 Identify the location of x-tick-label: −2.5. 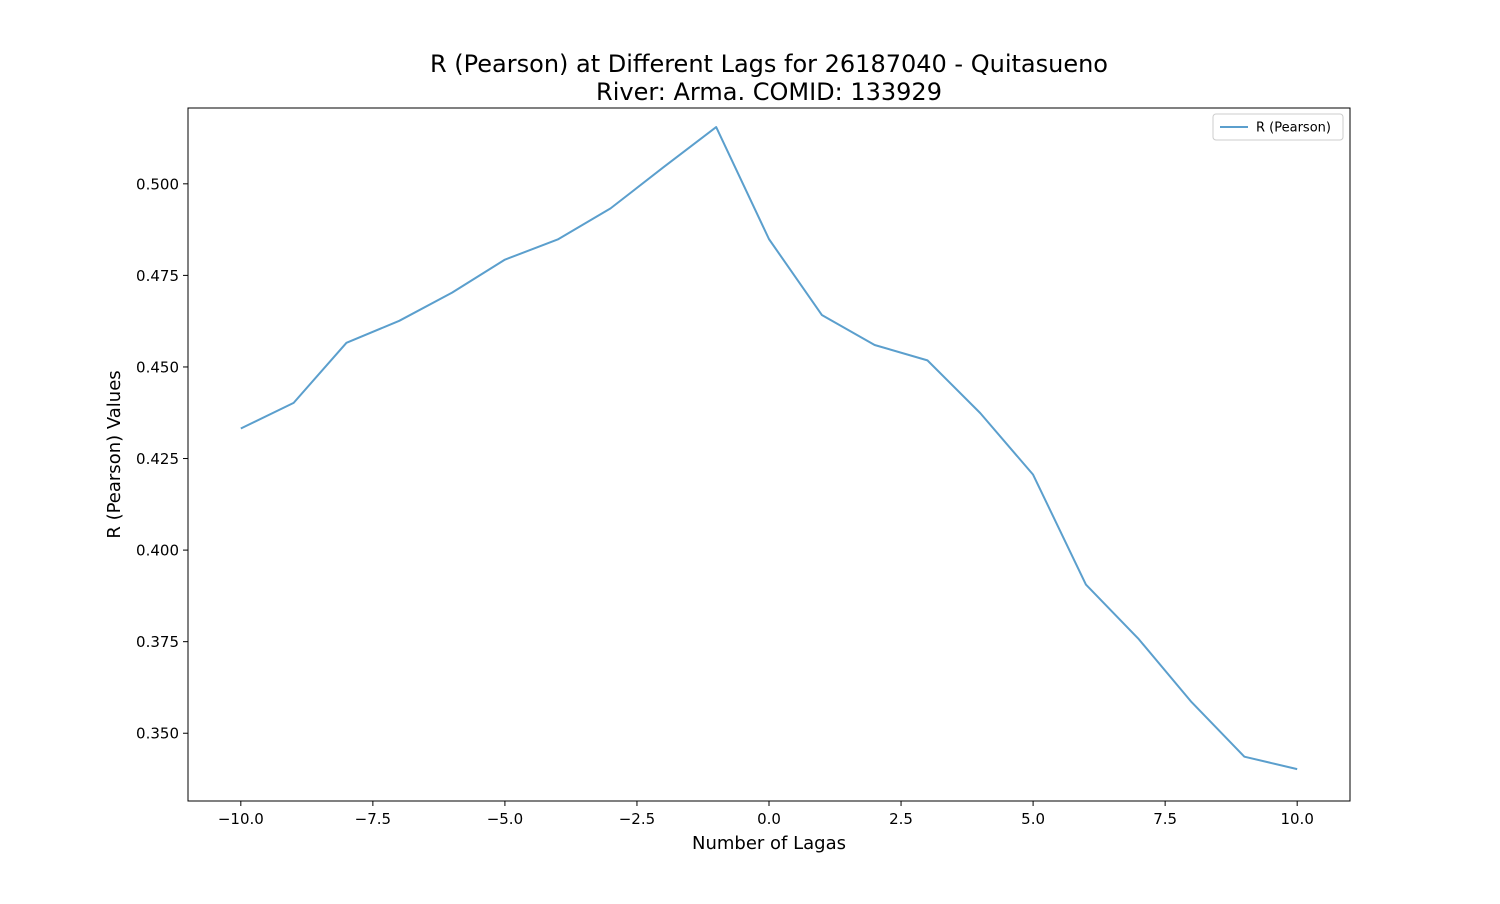
(637, 819).